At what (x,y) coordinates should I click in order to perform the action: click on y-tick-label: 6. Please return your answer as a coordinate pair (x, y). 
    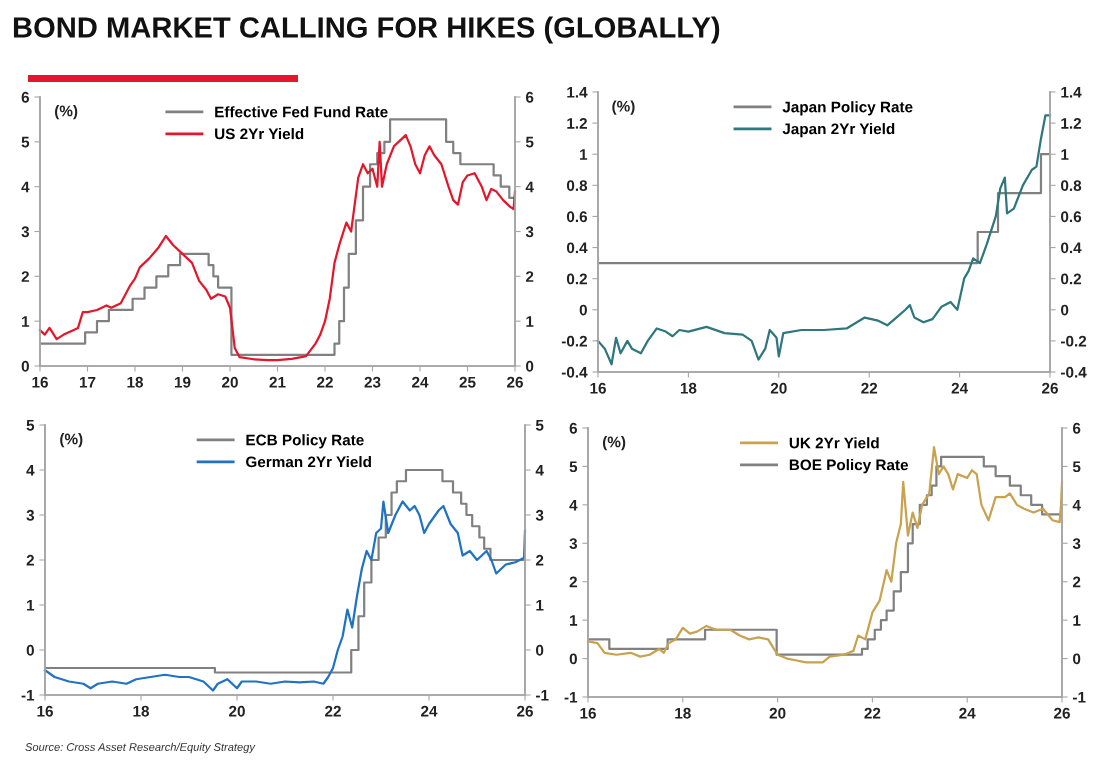
    Looking at the image, I should click on (25, 97).